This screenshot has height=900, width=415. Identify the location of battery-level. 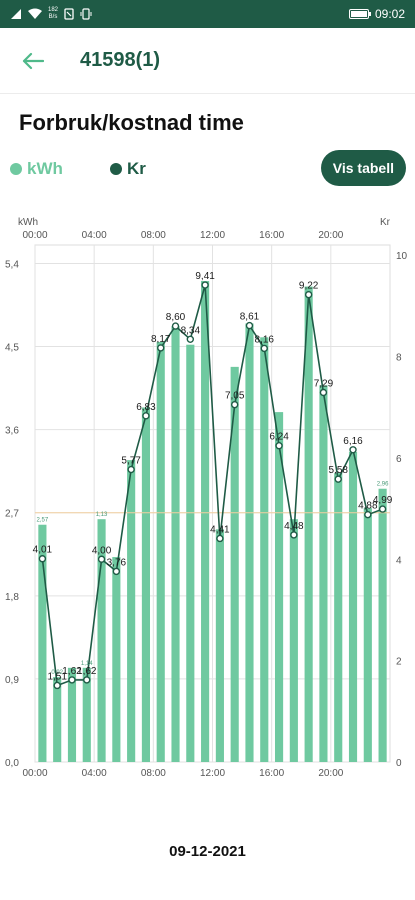
(359, 14).